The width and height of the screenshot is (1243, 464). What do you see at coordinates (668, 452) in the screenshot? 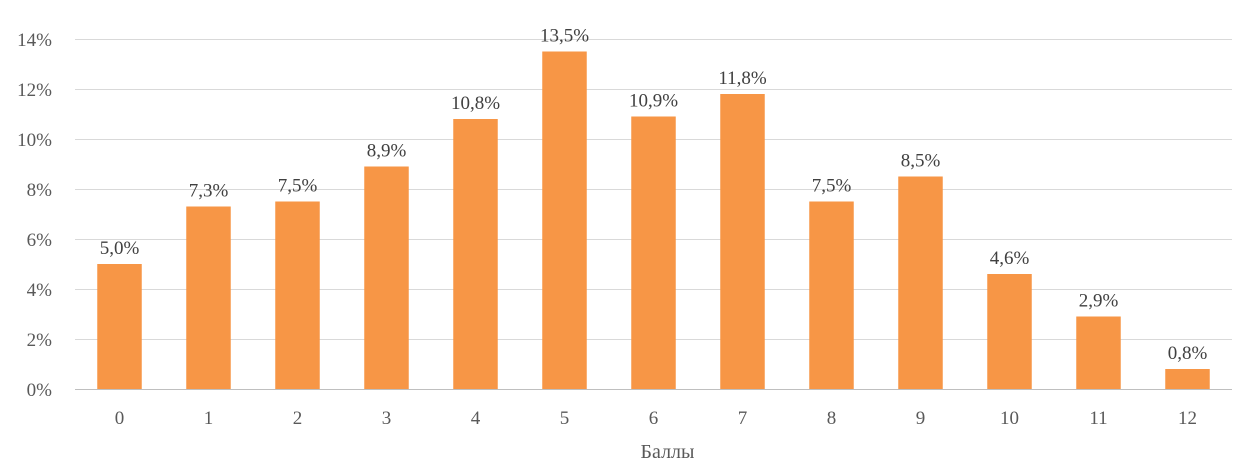
I see `x-axis-title: Баллы` at bounding box center [668, 452].